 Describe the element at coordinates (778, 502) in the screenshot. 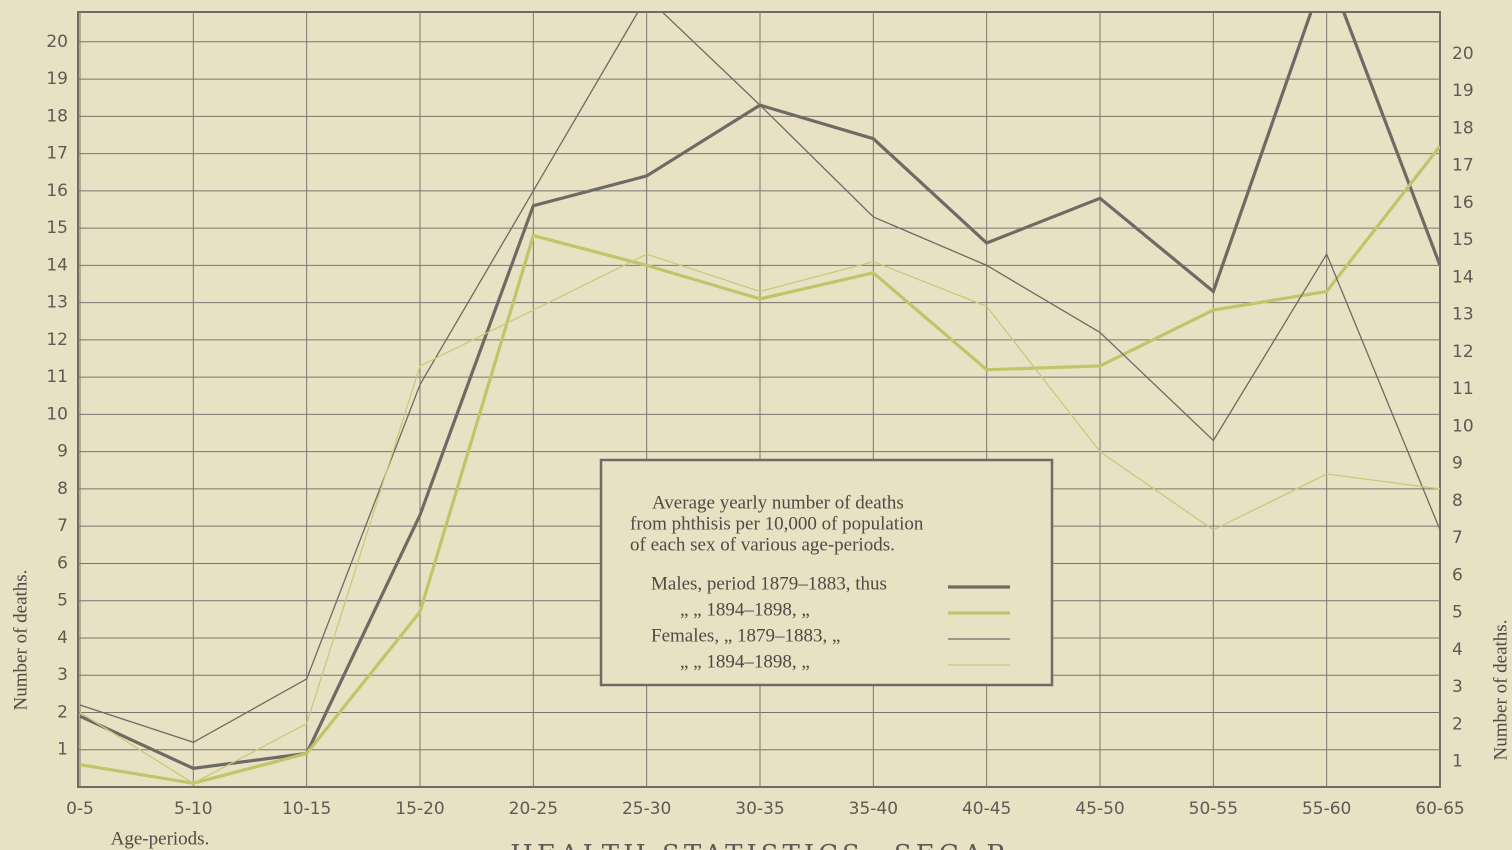

I see `legend-note: Average yearly number of deaths` at that location.